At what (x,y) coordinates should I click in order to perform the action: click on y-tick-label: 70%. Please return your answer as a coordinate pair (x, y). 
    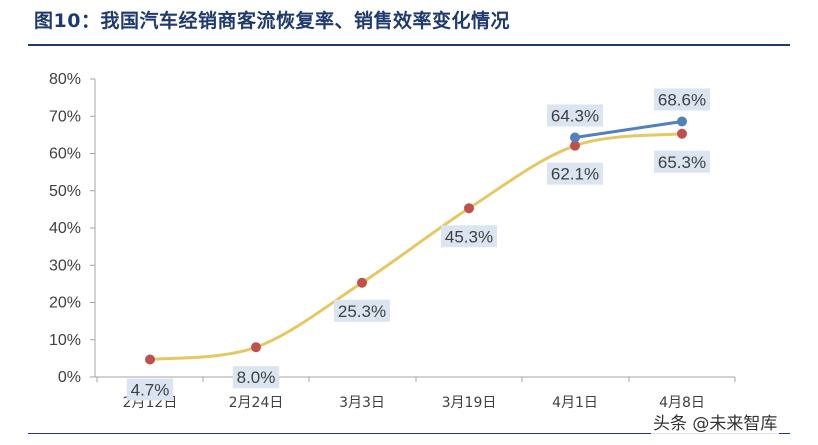
    Looking at the image, I should click on (65, 116).